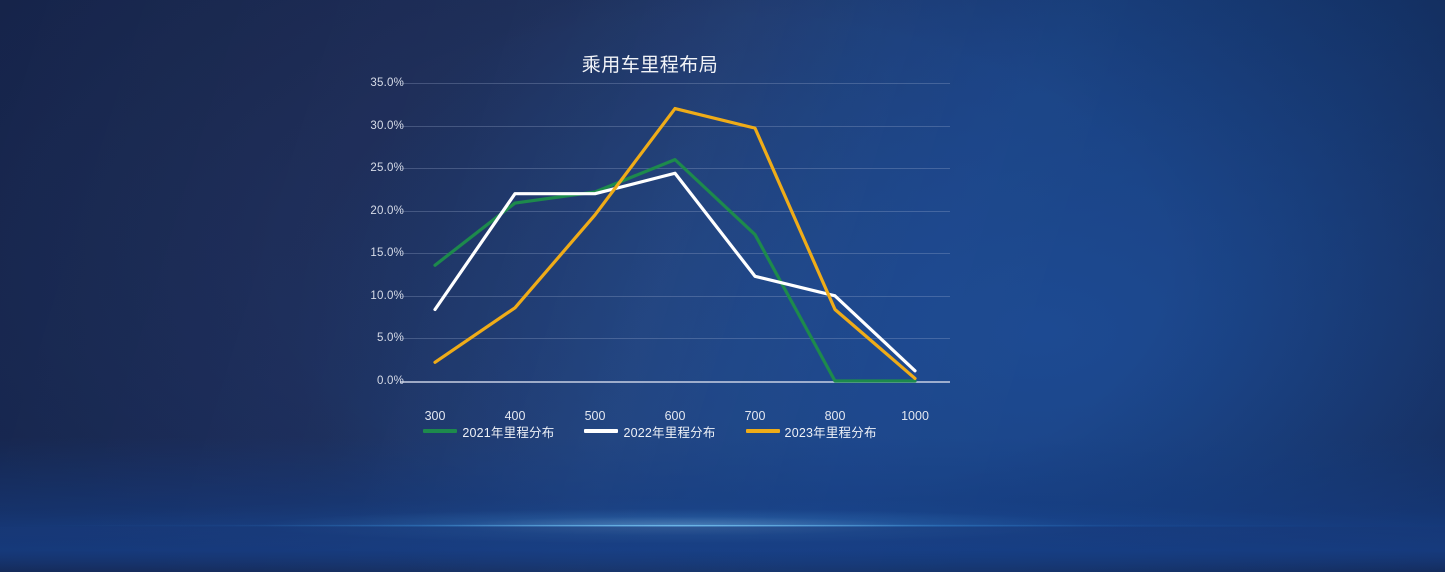  I want to click on legend-item: 2023年里程分布, so click(811, 431).